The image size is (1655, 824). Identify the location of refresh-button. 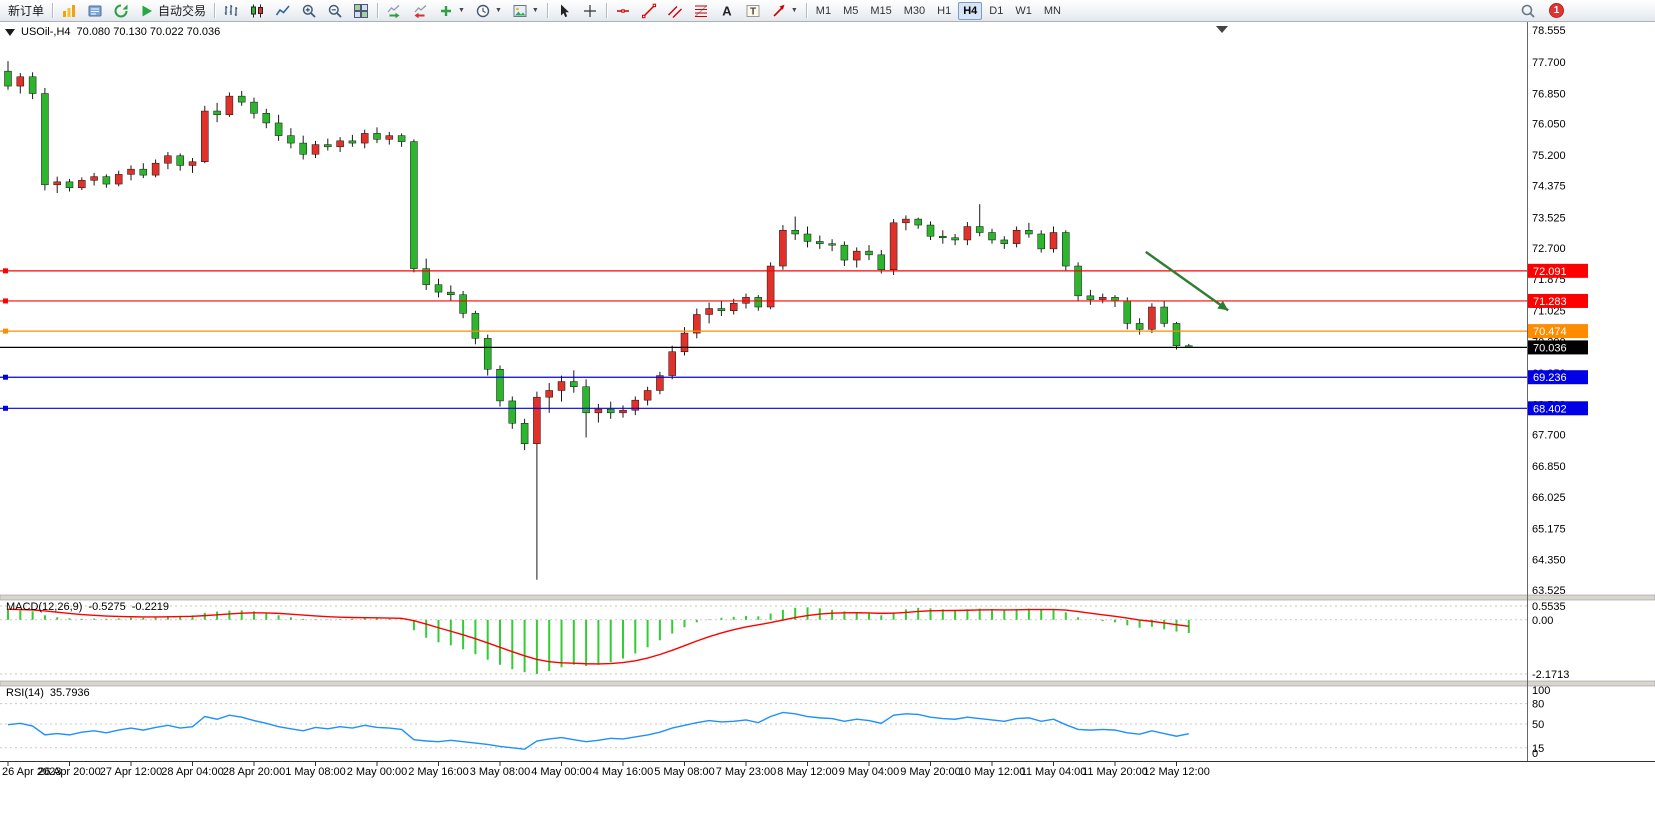
(121, 11).